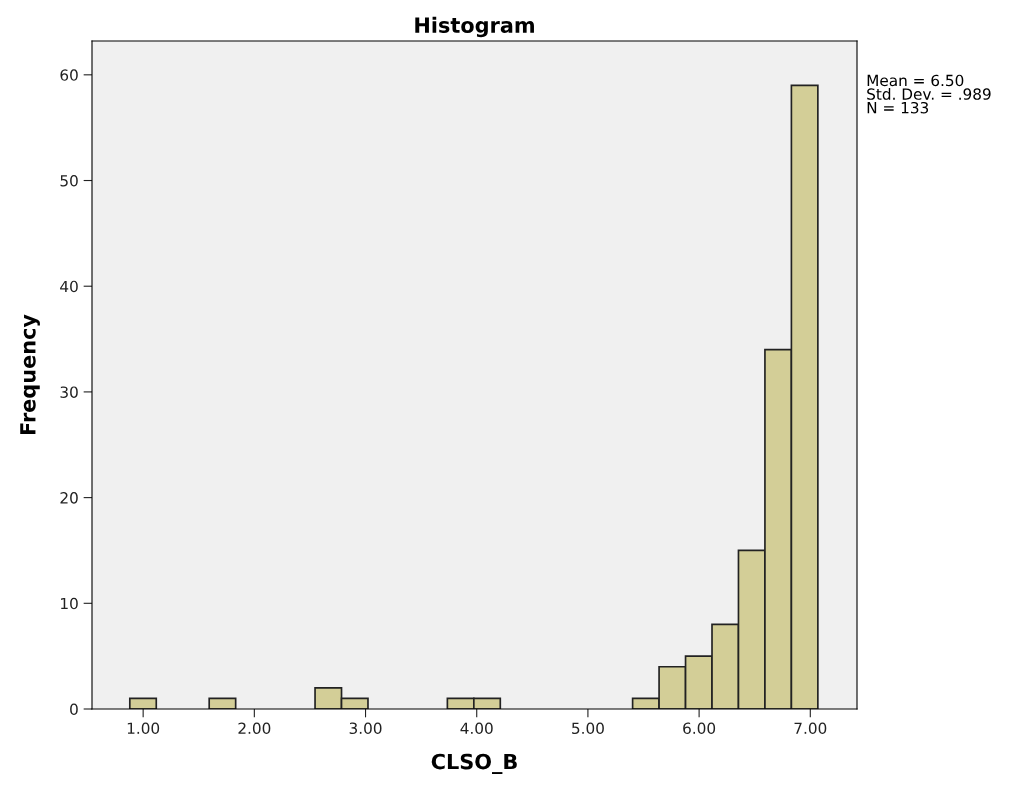  I want to click on y-tick-label: 50, so click(69, 180).